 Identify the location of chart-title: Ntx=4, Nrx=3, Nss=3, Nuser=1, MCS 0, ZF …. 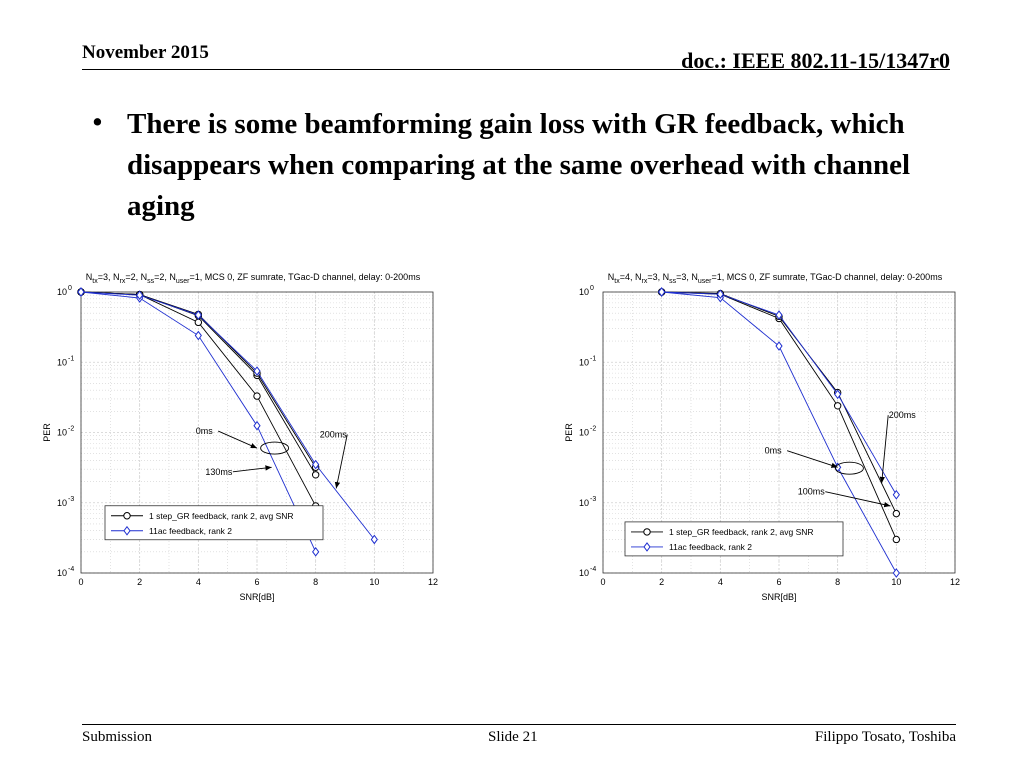
(775, 278).